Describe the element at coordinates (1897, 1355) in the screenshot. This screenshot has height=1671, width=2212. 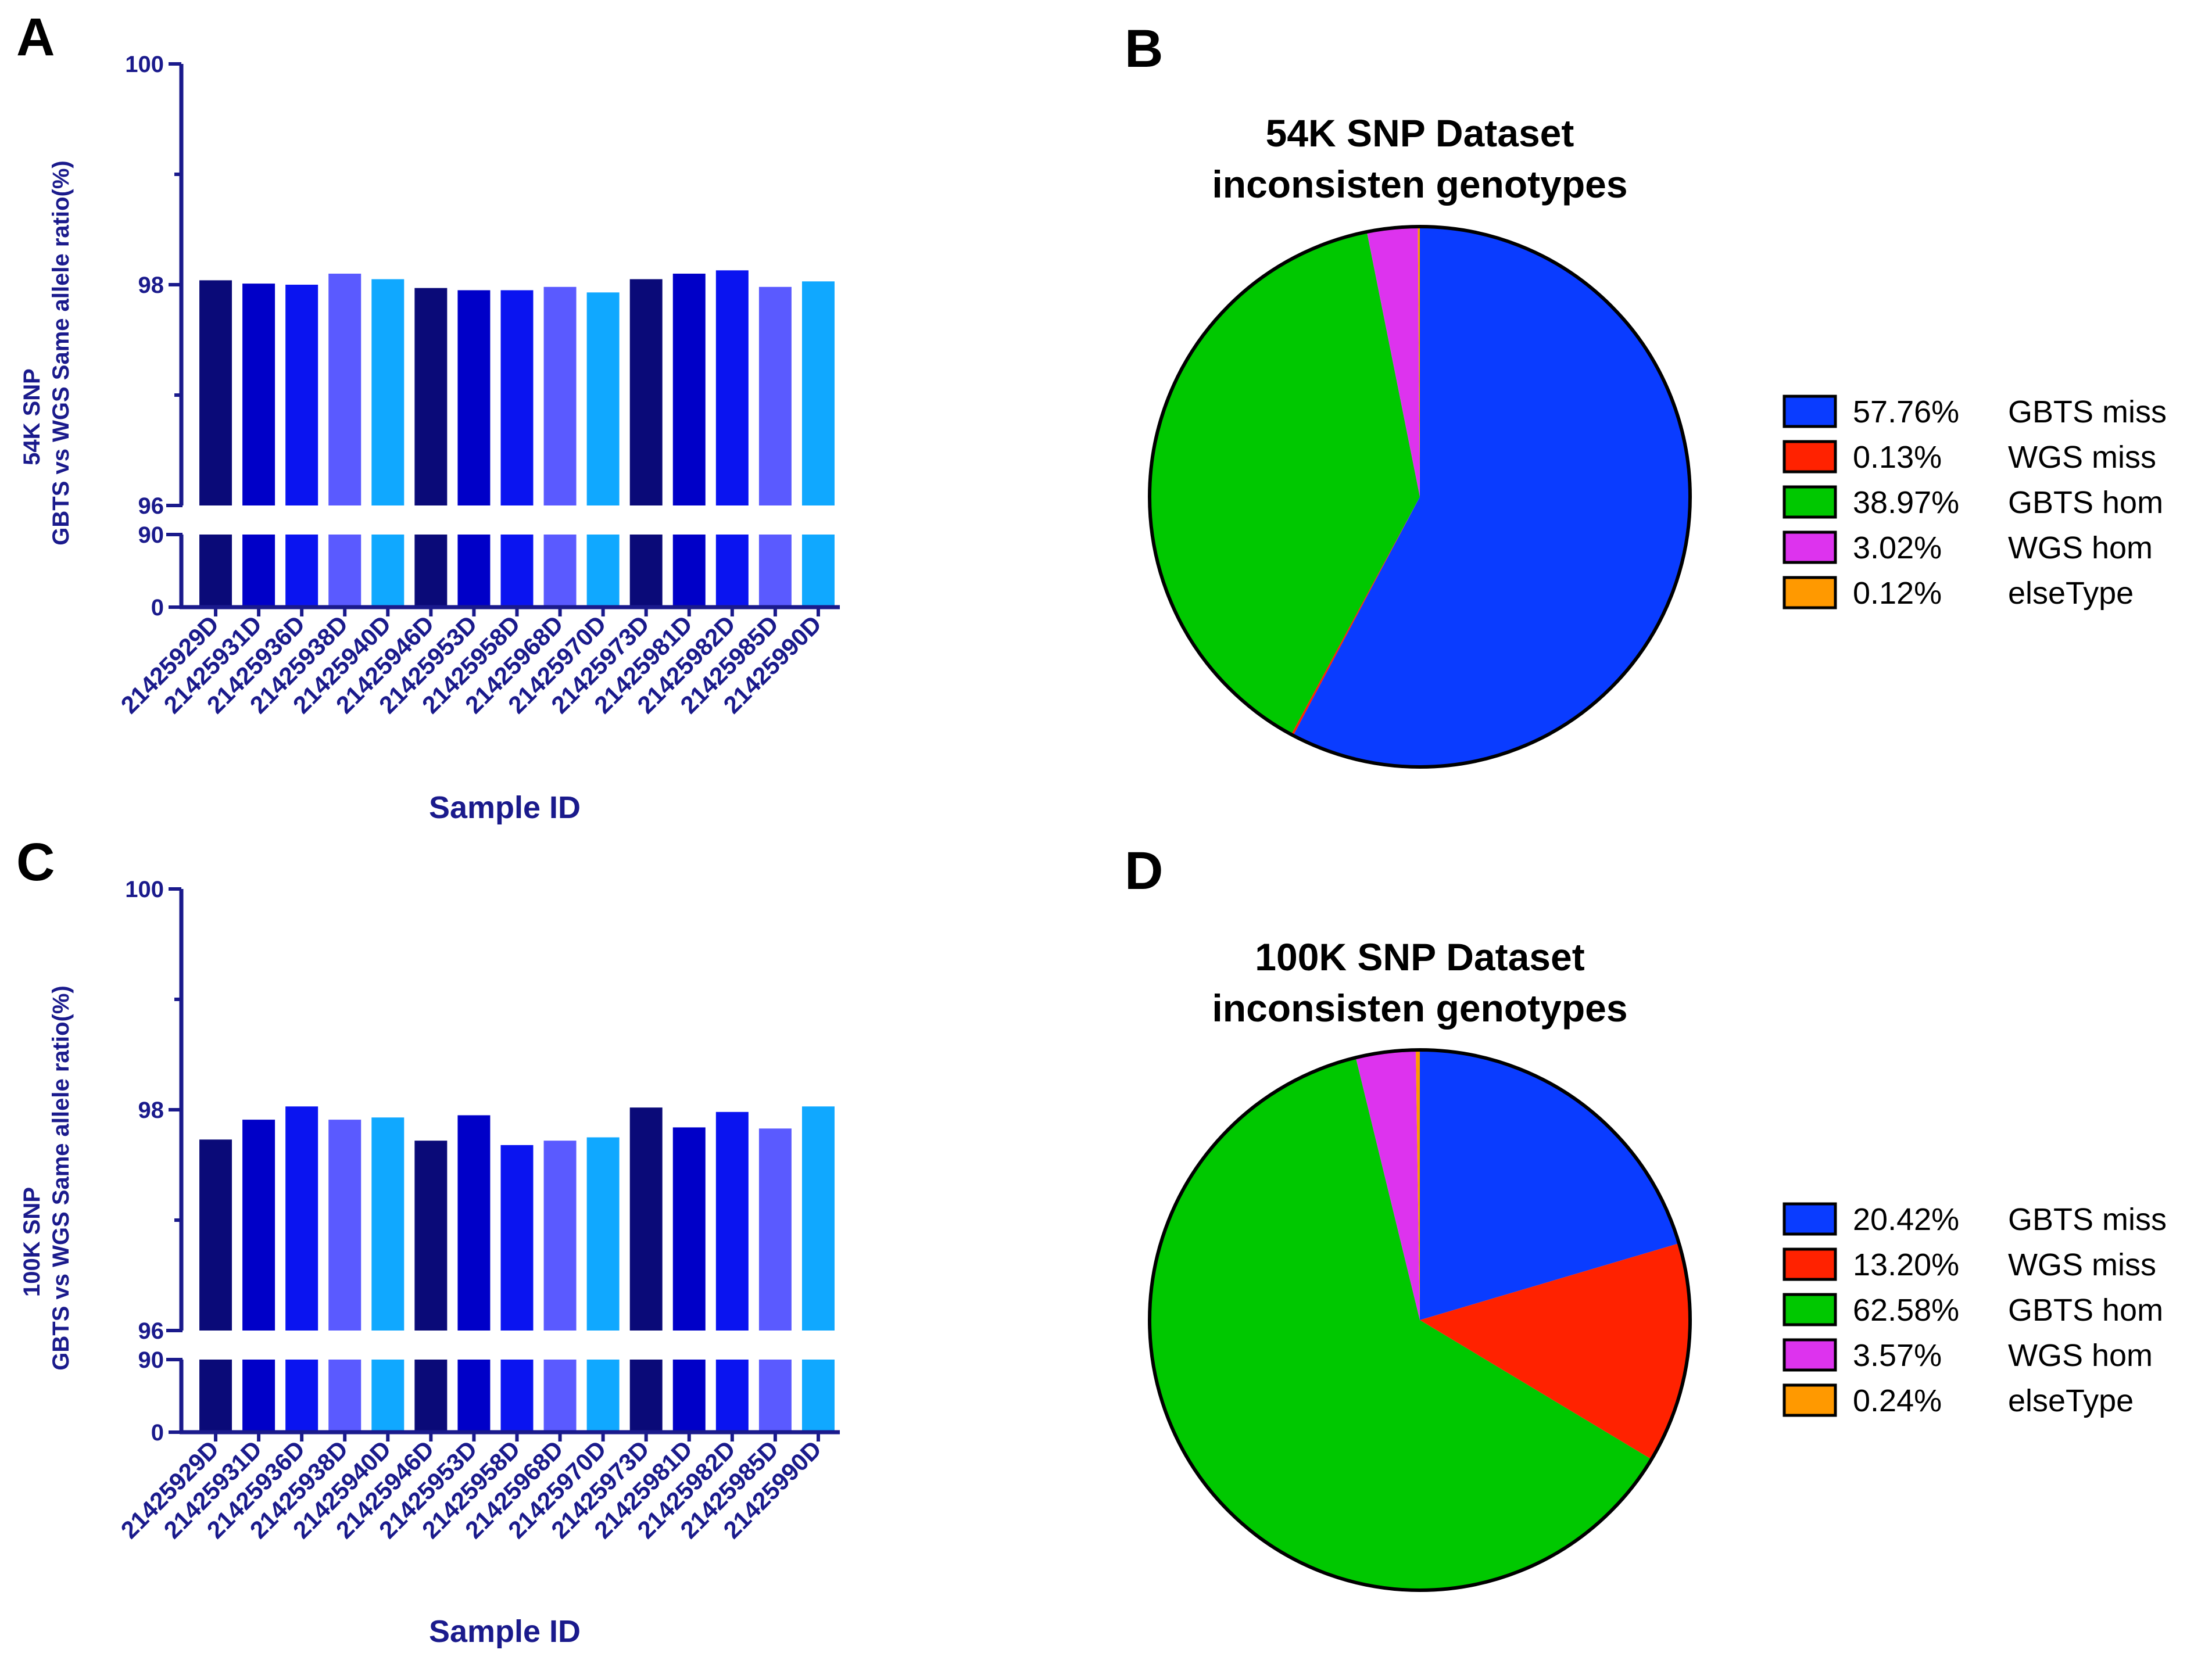
I see `legend-percent: 3.57%` at that location.